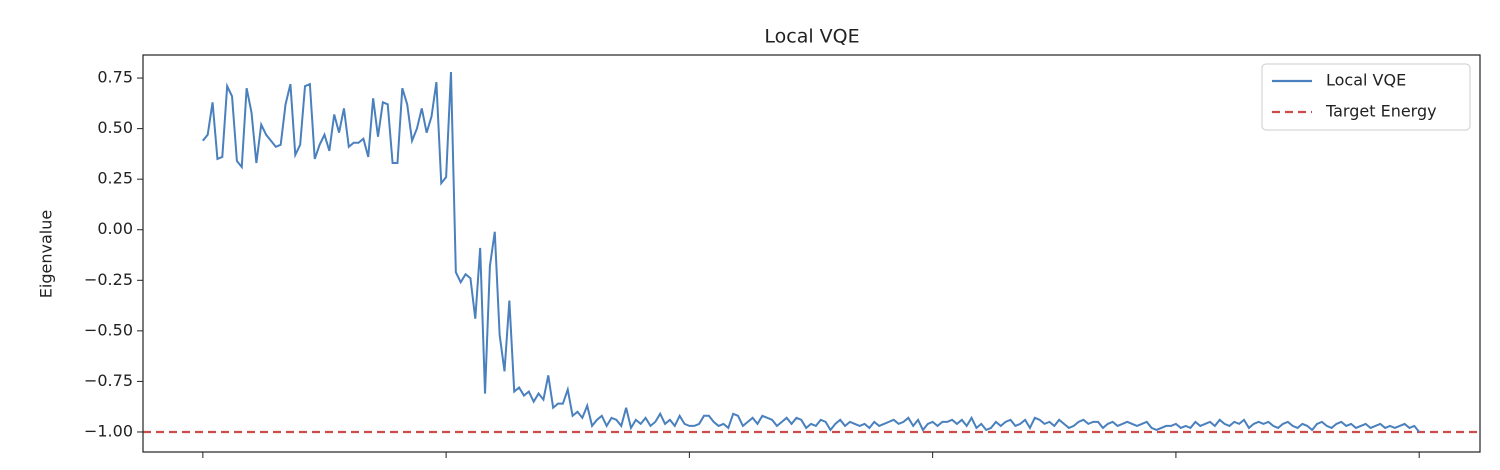  Describe the element at coordinates (1366, 97) in the screenshot. I see `legend-box` at that location.